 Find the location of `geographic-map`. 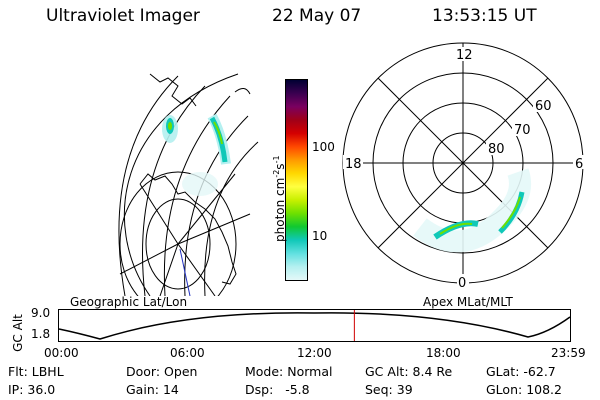

geographic-map is located at coordinates (188, 184).